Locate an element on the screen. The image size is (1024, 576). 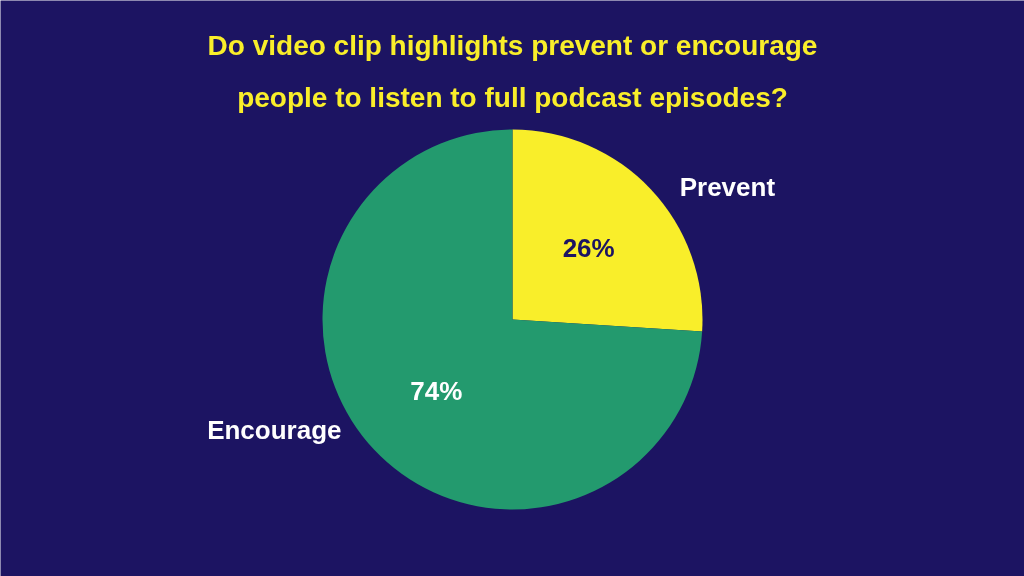
chart-title: Do video clip highlights prevent or encourage people to listen to full podcast episodes? is located at coordinates (512, 71).